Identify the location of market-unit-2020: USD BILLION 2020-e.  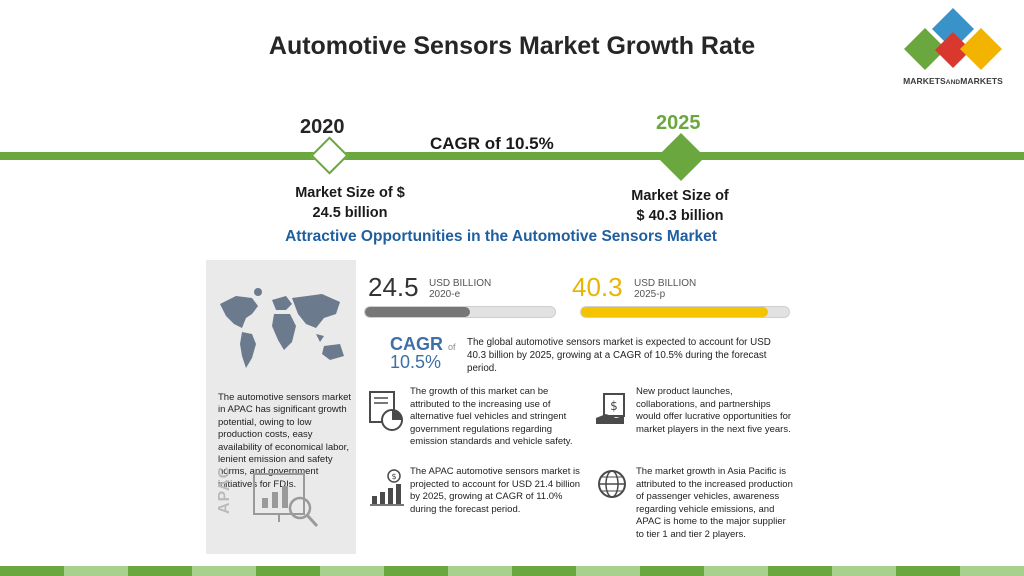
(460, 289).